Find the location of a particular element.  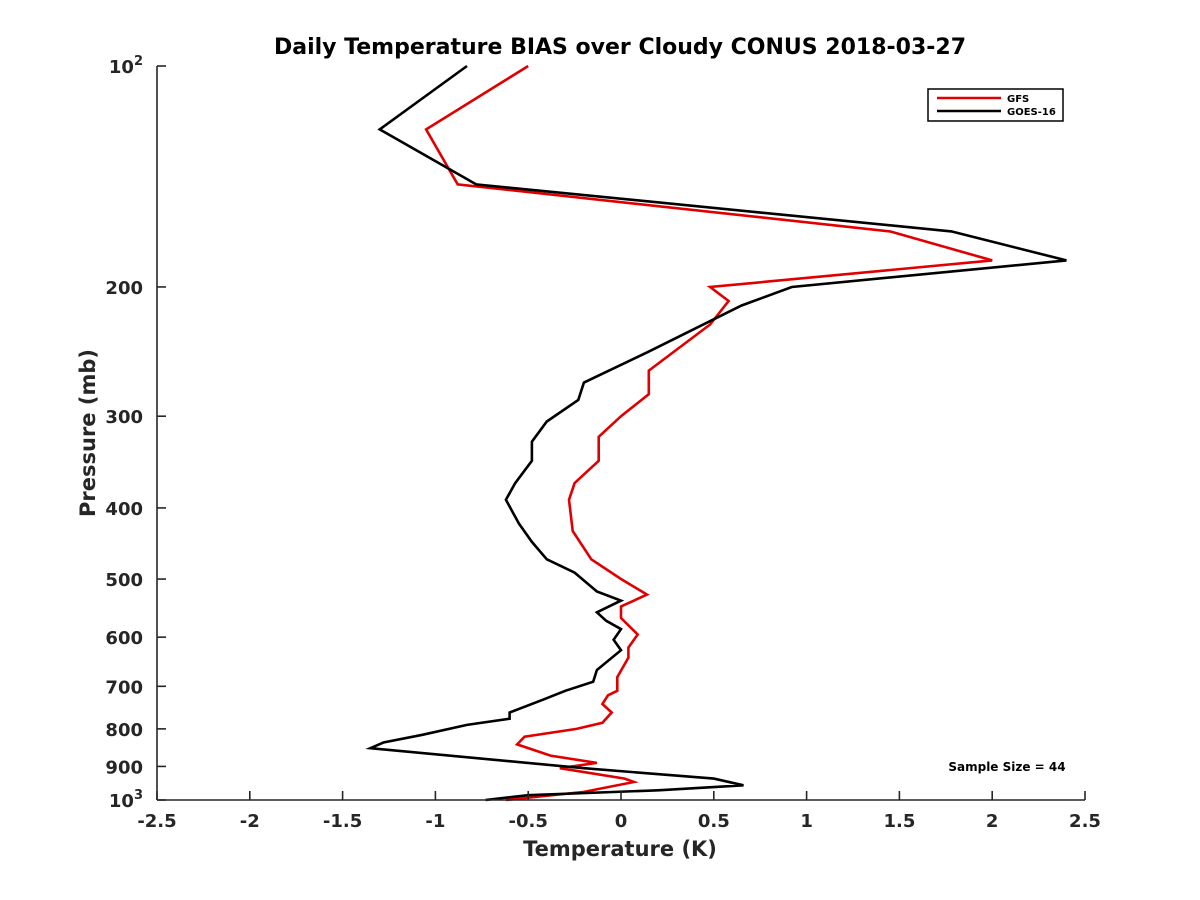

x-tick-label: -1 is located at coordinates (435, 821).